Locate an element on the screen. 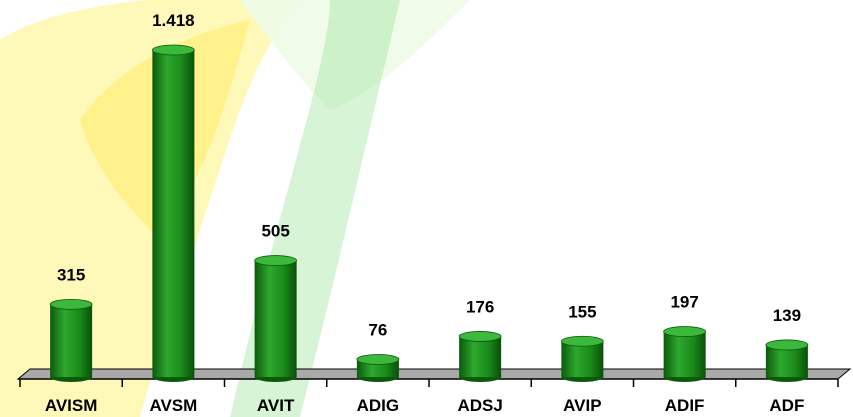  x-tick-label: ADIG is located at coordinates (378, 405).